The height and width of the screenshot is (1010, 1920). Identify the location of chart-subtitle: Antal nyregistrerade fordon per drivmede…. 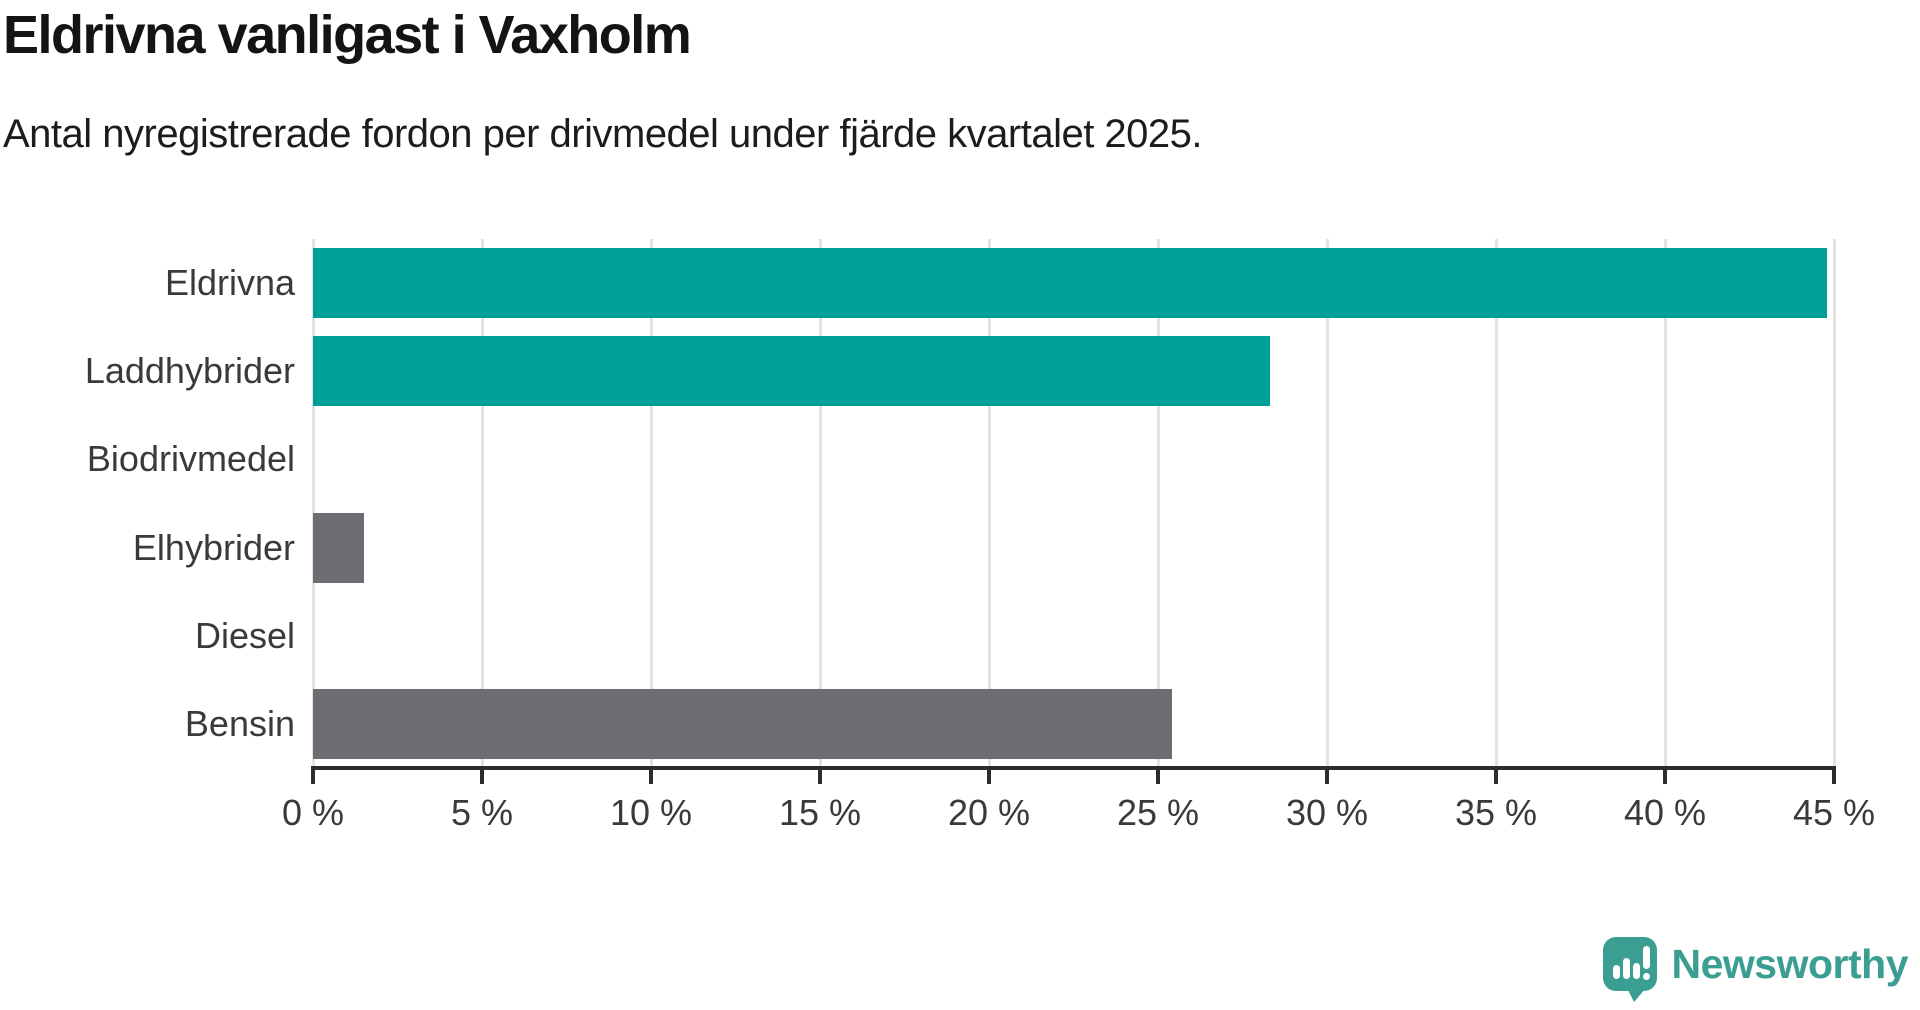
(603, 134).